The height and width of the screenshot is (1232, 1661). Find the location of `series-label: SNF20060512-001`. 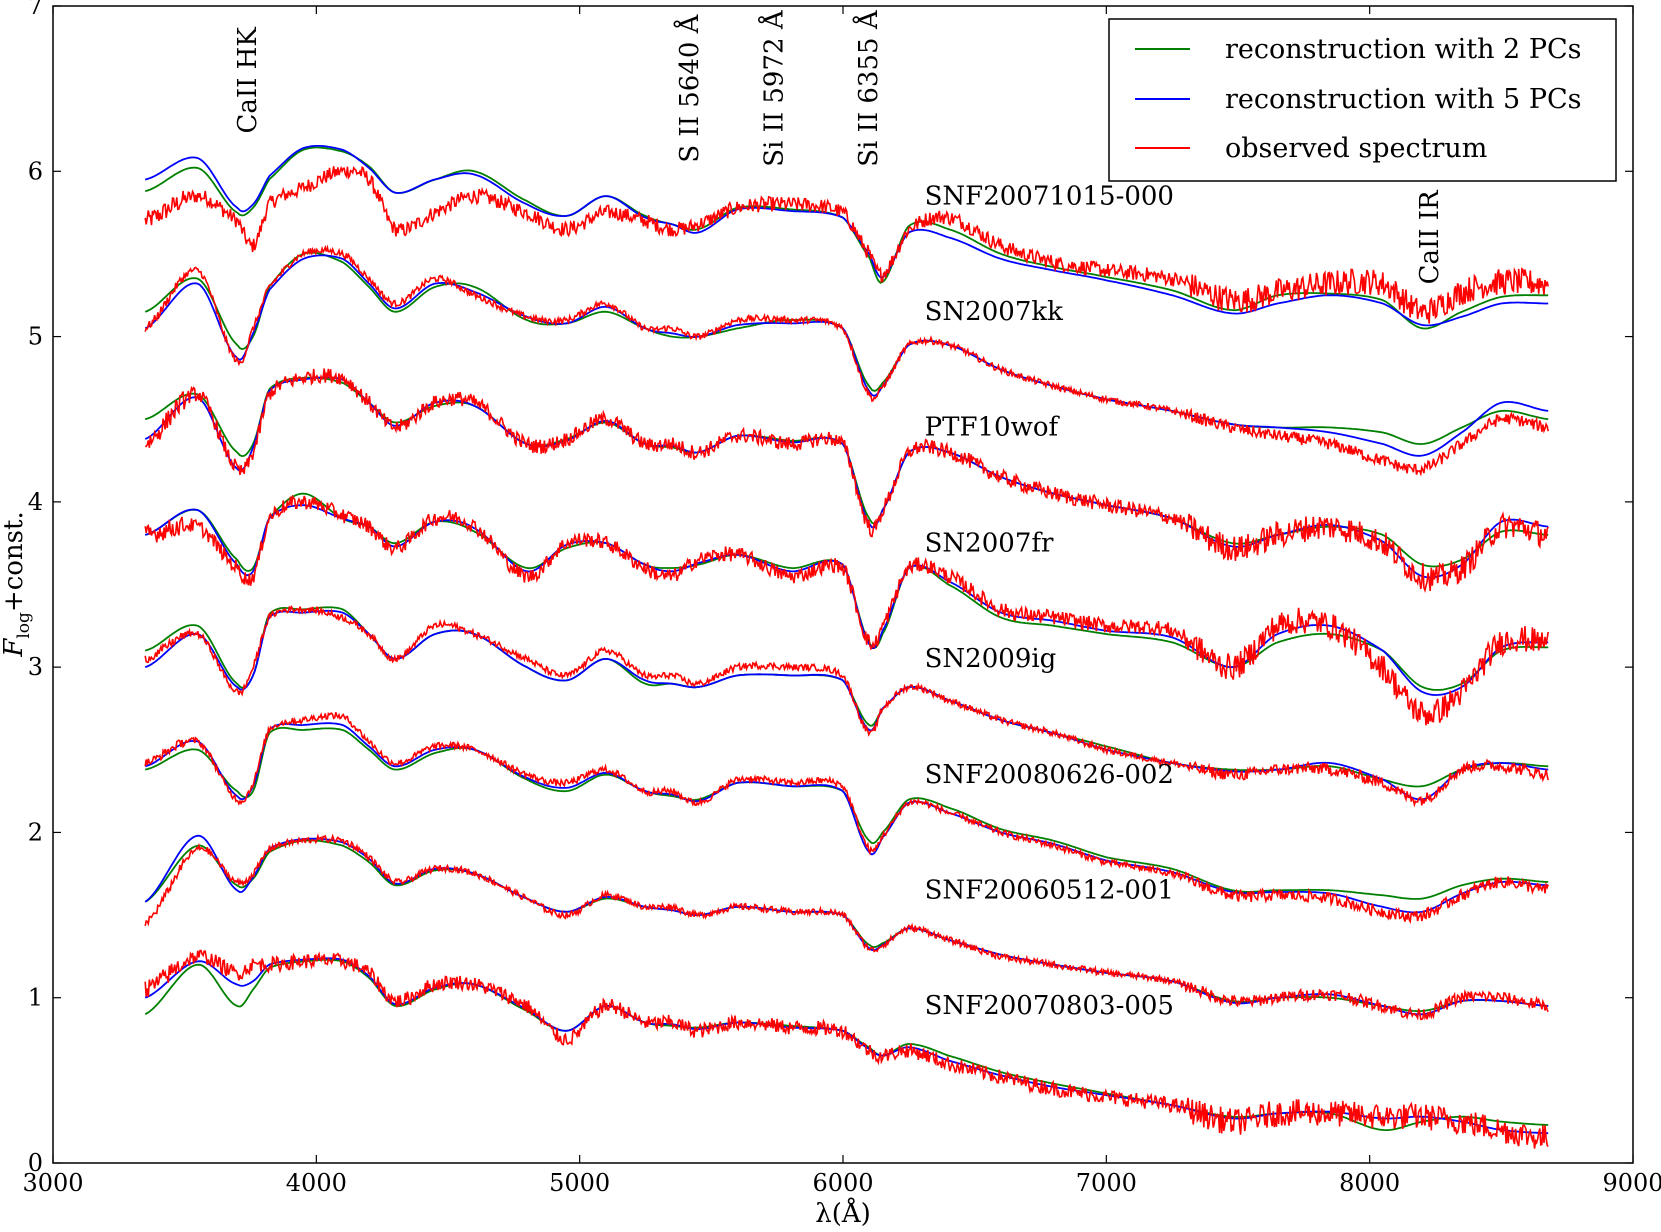

series-label: SNF20060512-001 is located at coordinates (1049, 891).